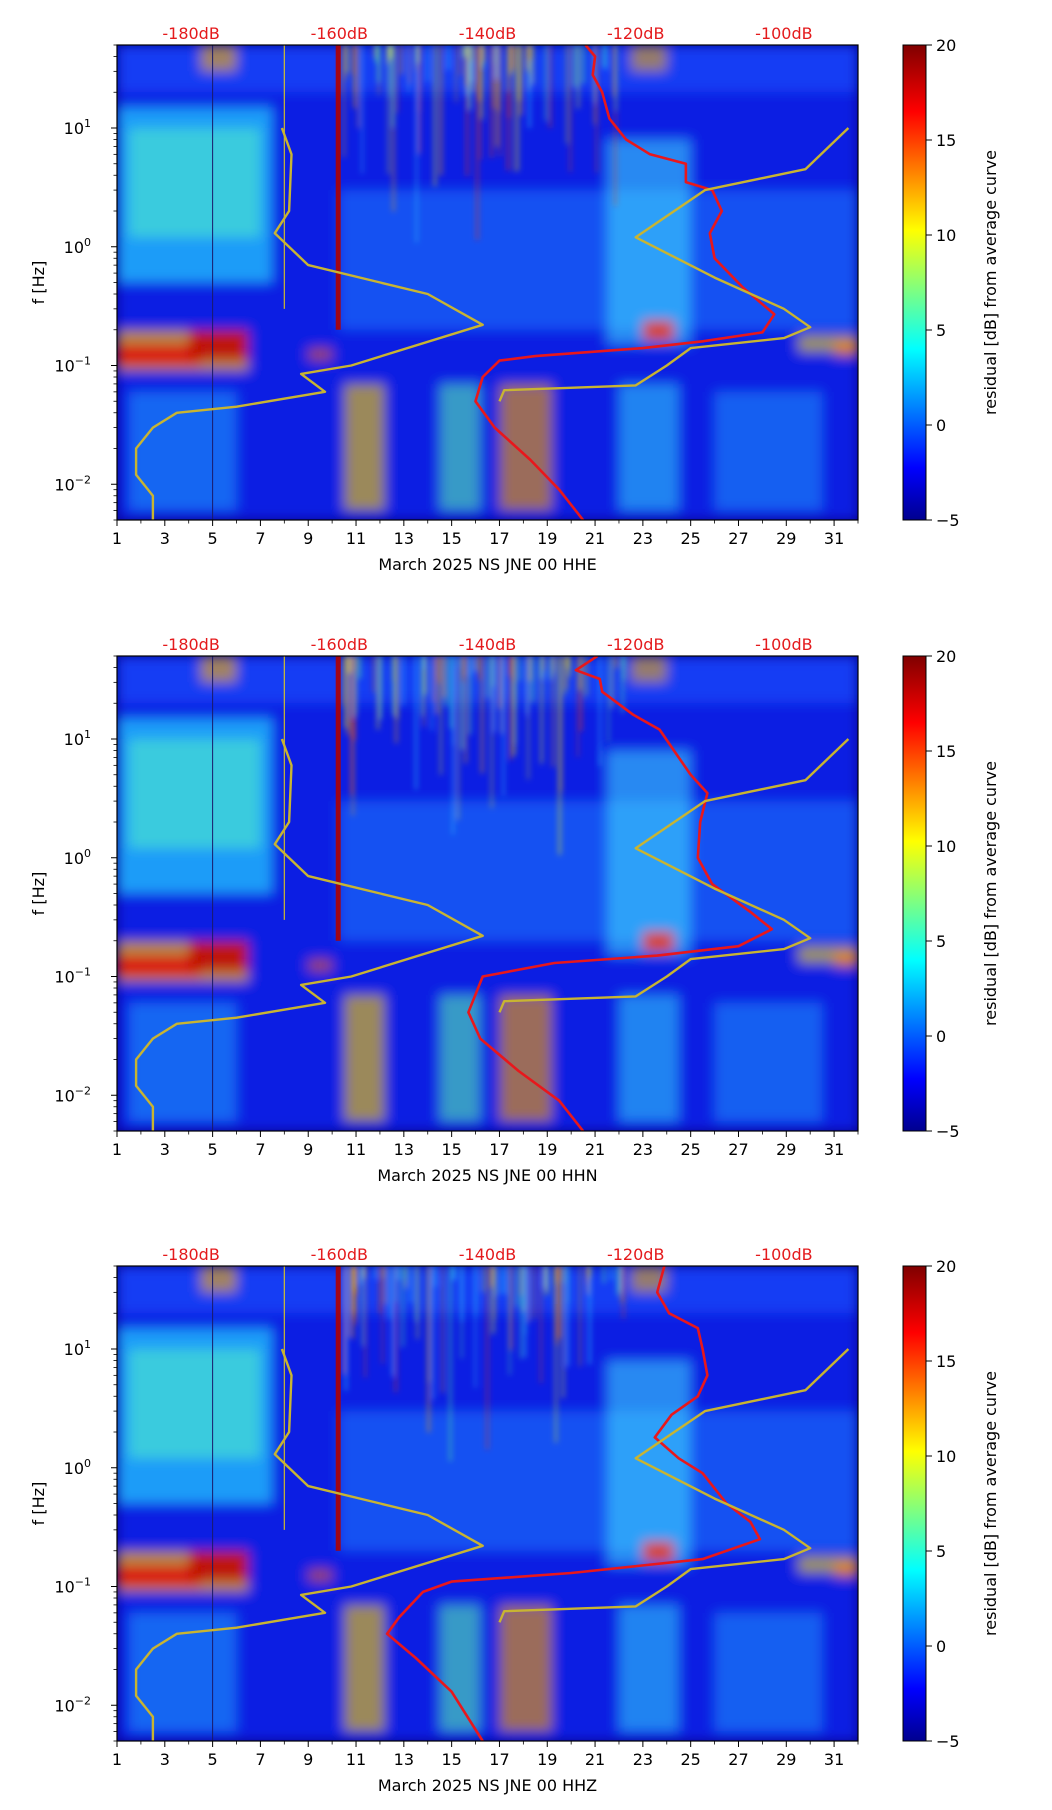  I want to click on colorbar-tick-label: −5, so click(948, 1131).